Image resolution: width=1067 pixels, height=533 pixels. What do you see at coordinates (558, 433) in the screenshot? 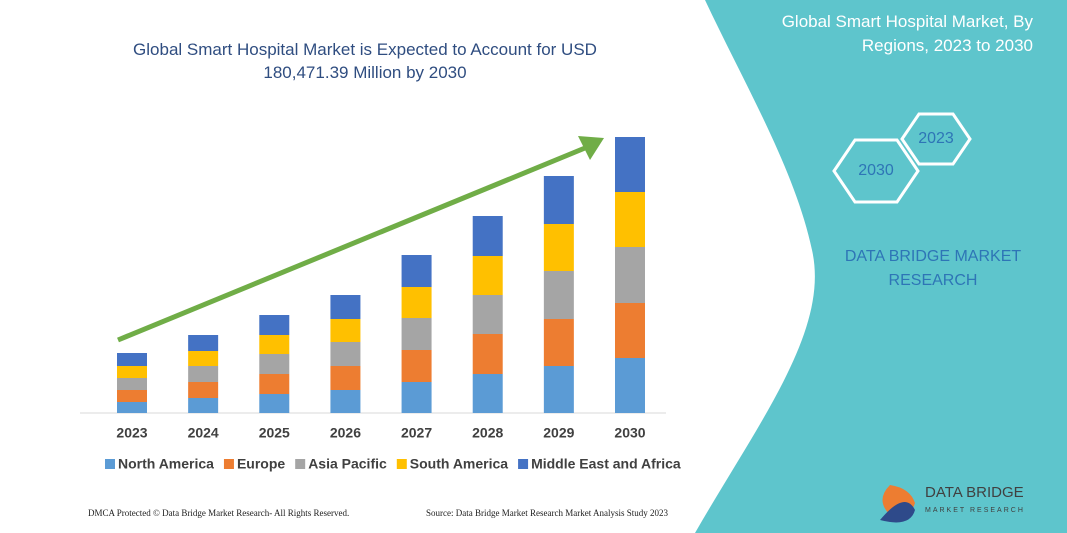
I see `x-tick-label: 2029` at bounding box center [558, 433].